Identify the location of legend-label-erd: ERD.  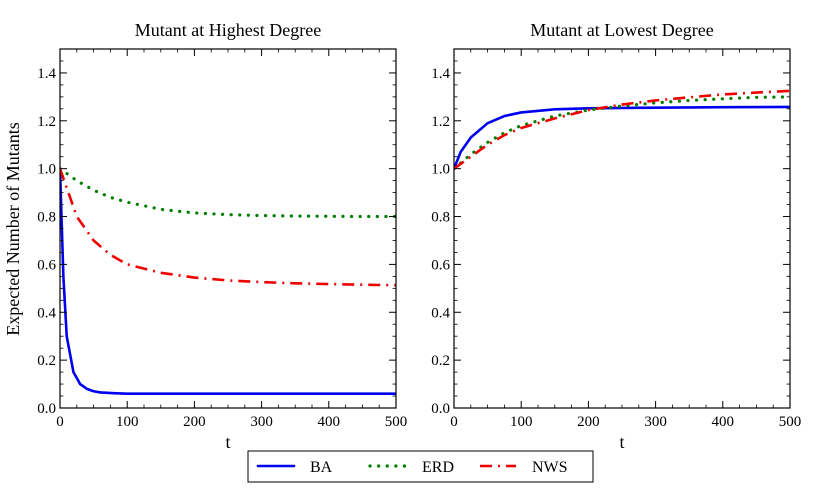
(438, 467).